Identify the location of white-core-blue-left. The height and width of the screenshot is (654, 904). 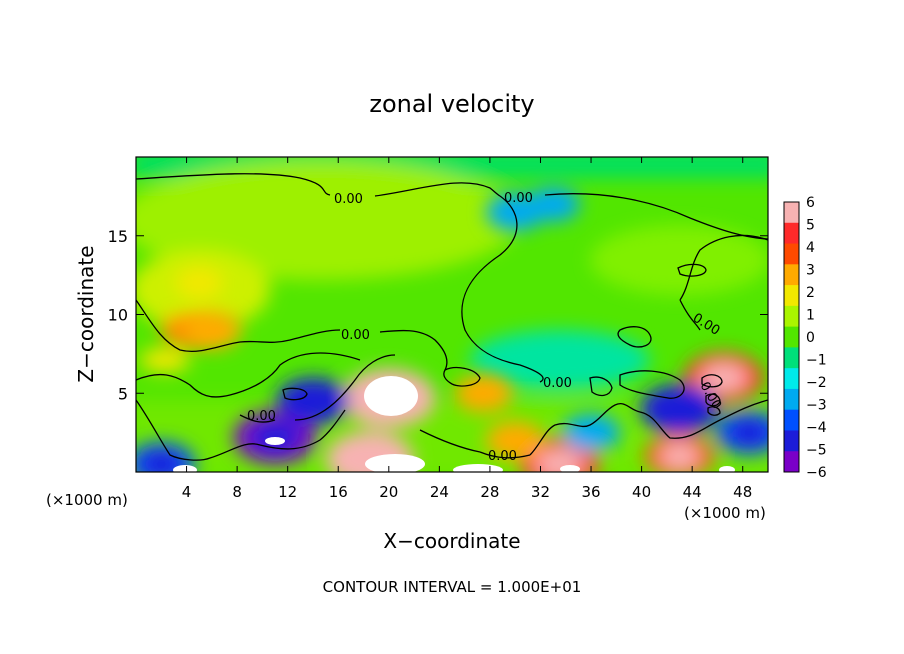
(275, 441).